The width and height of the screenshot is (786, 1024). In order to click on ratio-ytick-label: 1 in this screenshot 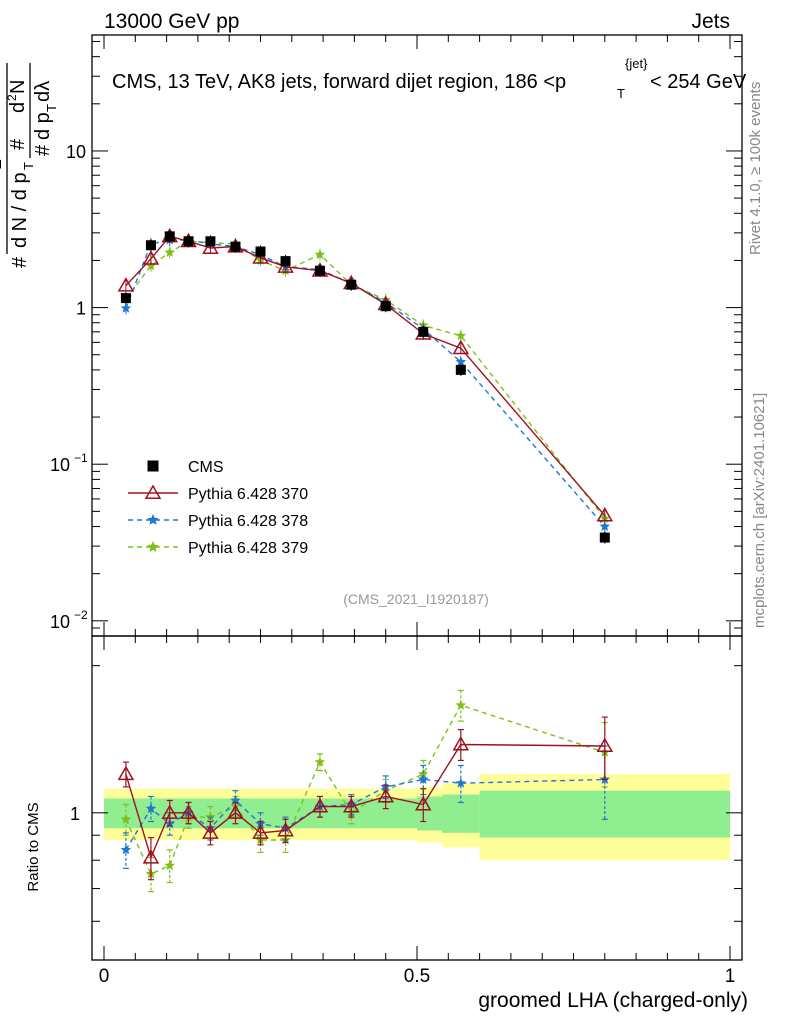, I will do `click(75, 814)`.